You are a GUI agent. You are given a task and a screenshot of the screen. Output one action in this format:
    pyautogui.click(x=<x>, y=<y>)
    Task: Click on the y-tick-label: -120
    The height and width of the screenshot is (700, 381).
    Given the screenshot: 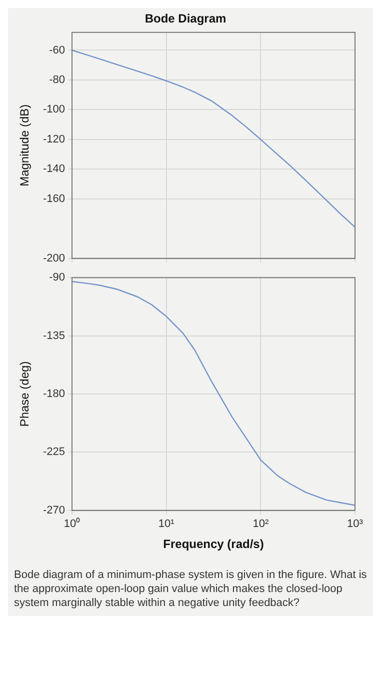 What is the action you would take?
    pyautogui.click(x=53, y=139)
    